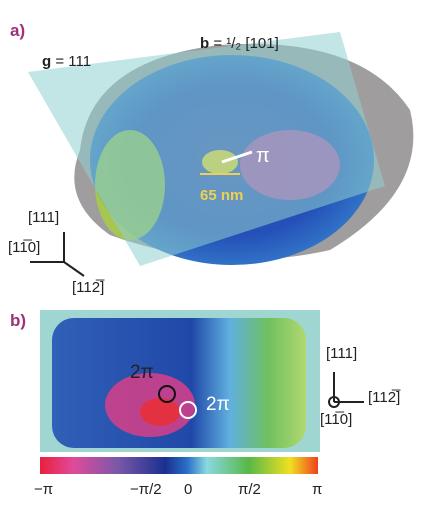 Image resolution: width=429 pixels, height=506 pixels. Describe the element at coordinates (237, 157) in the screenshot. I see `arrow` at that location.